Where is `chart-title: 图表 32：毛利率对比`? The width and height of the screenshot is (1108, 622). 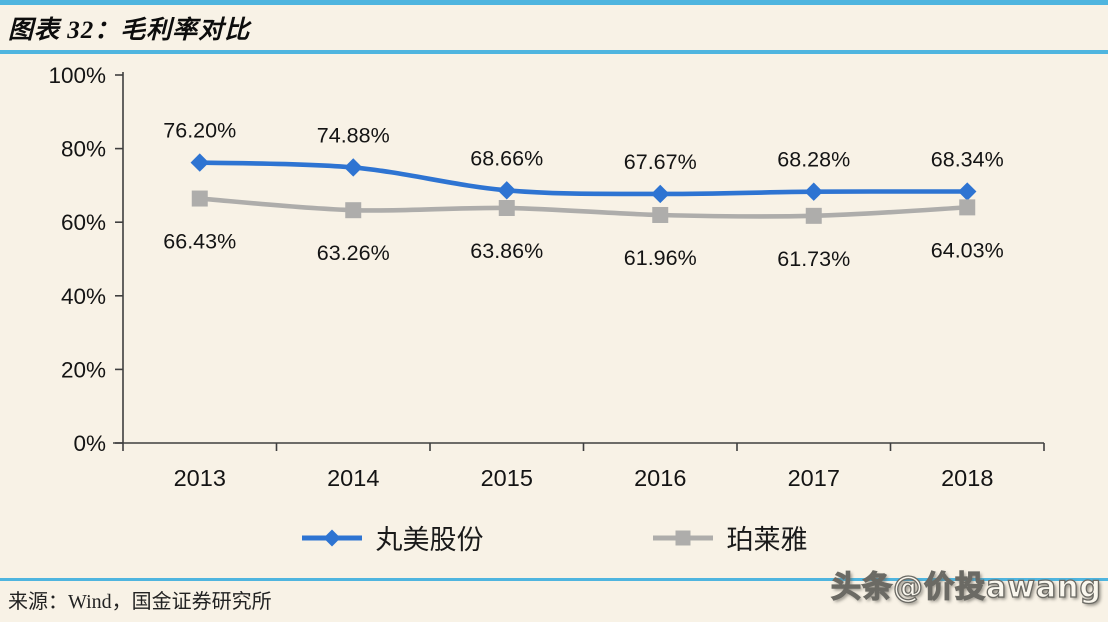 chart-title: 图表 32：毛利率对比 is located at coordinates (129, 30).